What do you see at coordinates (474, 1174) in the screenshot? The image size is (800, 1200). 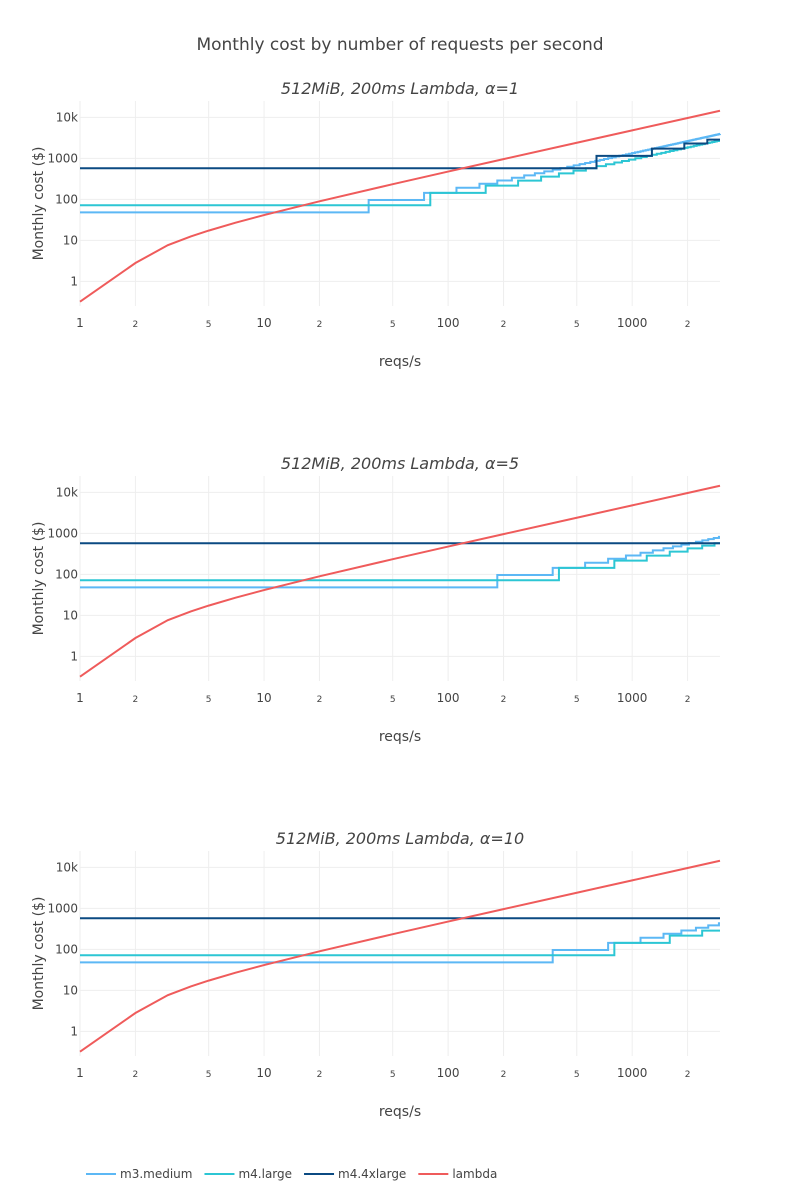 I see `legend-label: lambda` at bounding box center [474, 1174].